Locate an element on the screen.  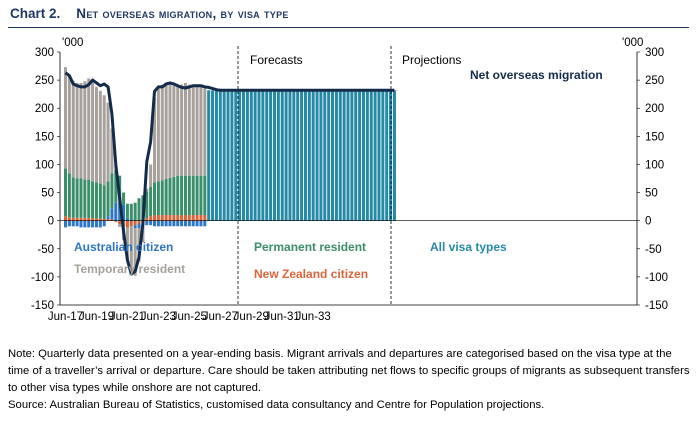
x-tick-label: Jun-29 is located at coordinates (251, 317).